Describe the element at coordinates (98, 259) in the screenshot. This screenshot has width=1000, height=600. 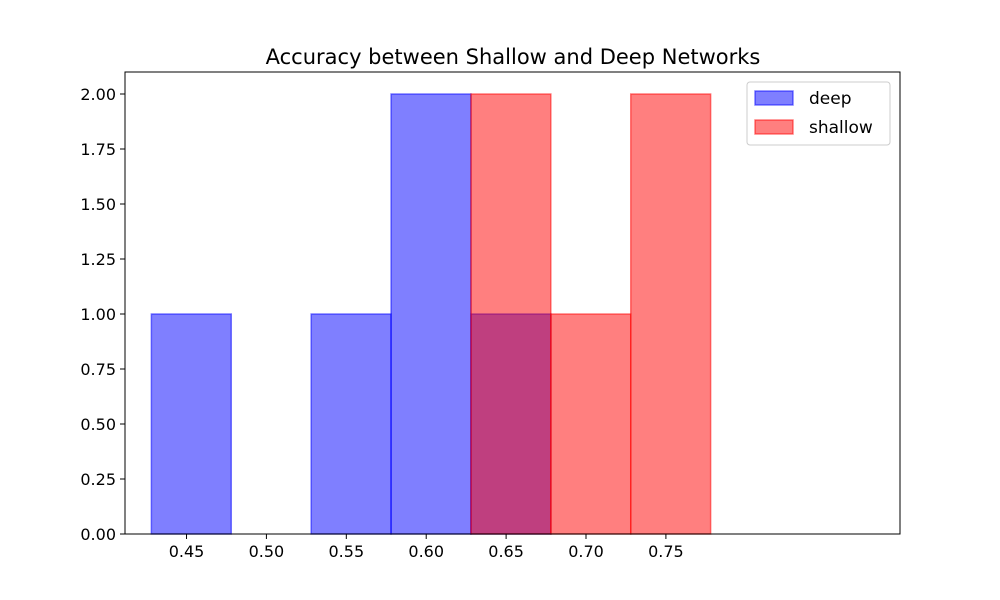
I see `y-tick-label: 1.25` at that location.